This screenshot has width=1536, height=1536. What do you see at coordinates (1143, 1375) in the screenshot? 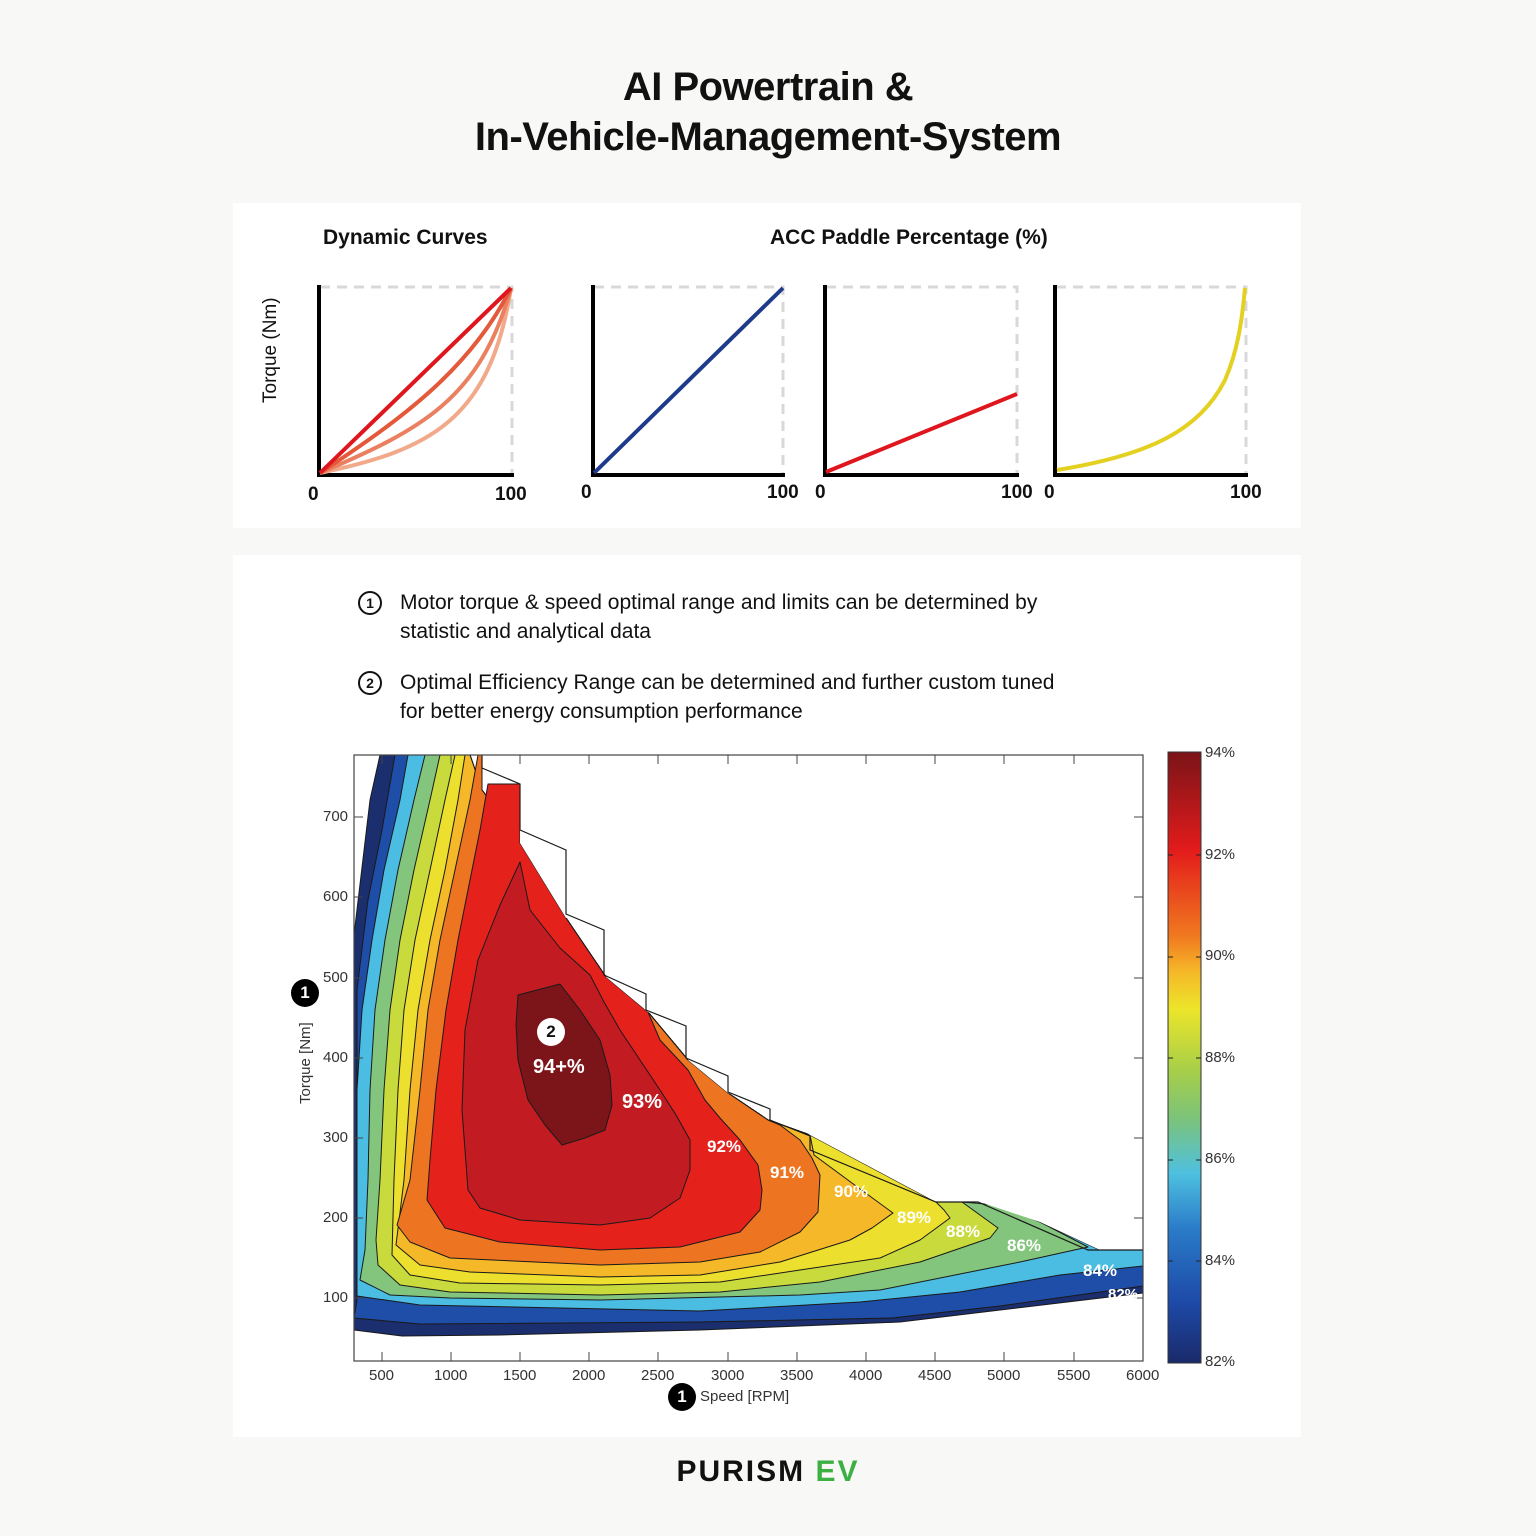
I see `x-tick: 6000` at bounding box center [1143, 1375].